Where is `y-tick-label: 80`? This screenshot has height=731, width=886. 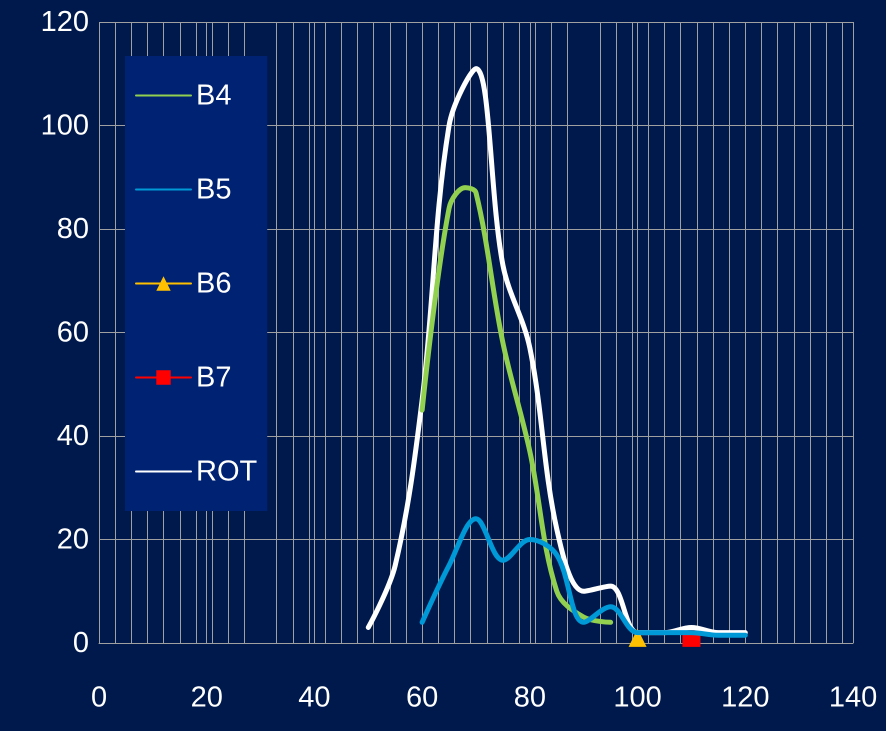 y-tick-label: 80 is located at coordinates (72, 229).